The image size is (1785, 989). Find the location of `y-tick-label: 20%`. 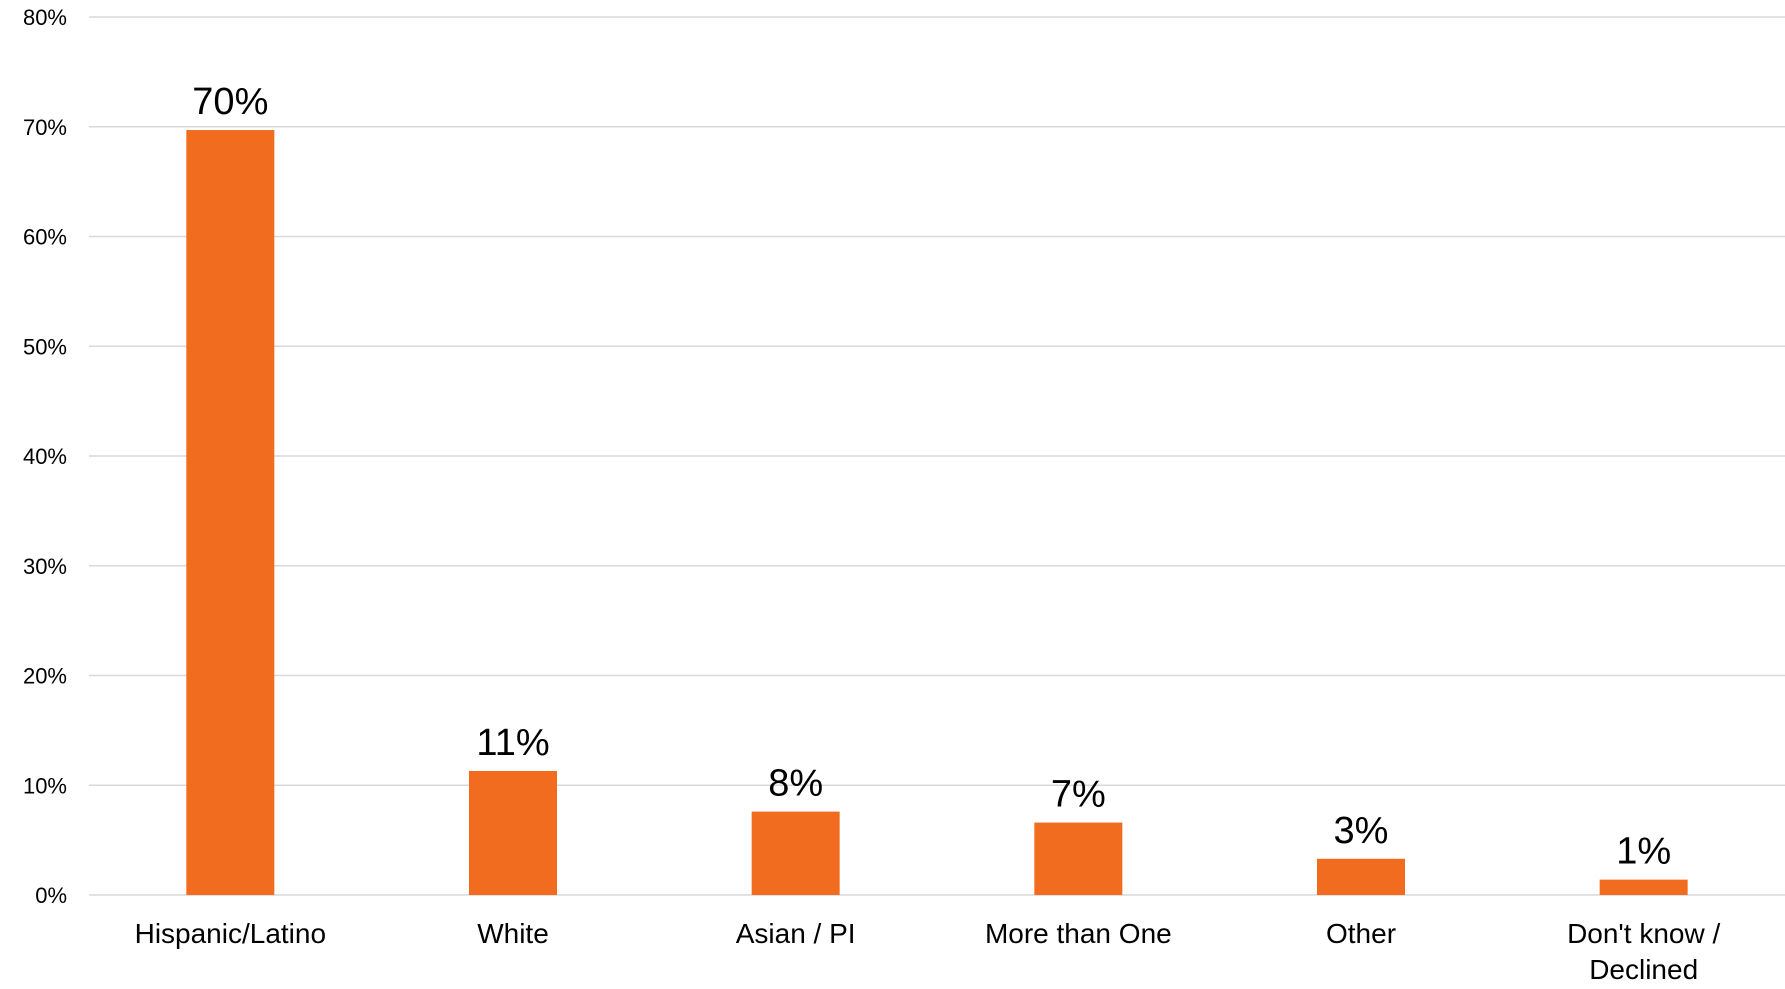

y-tick-label: 20% is located at coordinates (45, 676).